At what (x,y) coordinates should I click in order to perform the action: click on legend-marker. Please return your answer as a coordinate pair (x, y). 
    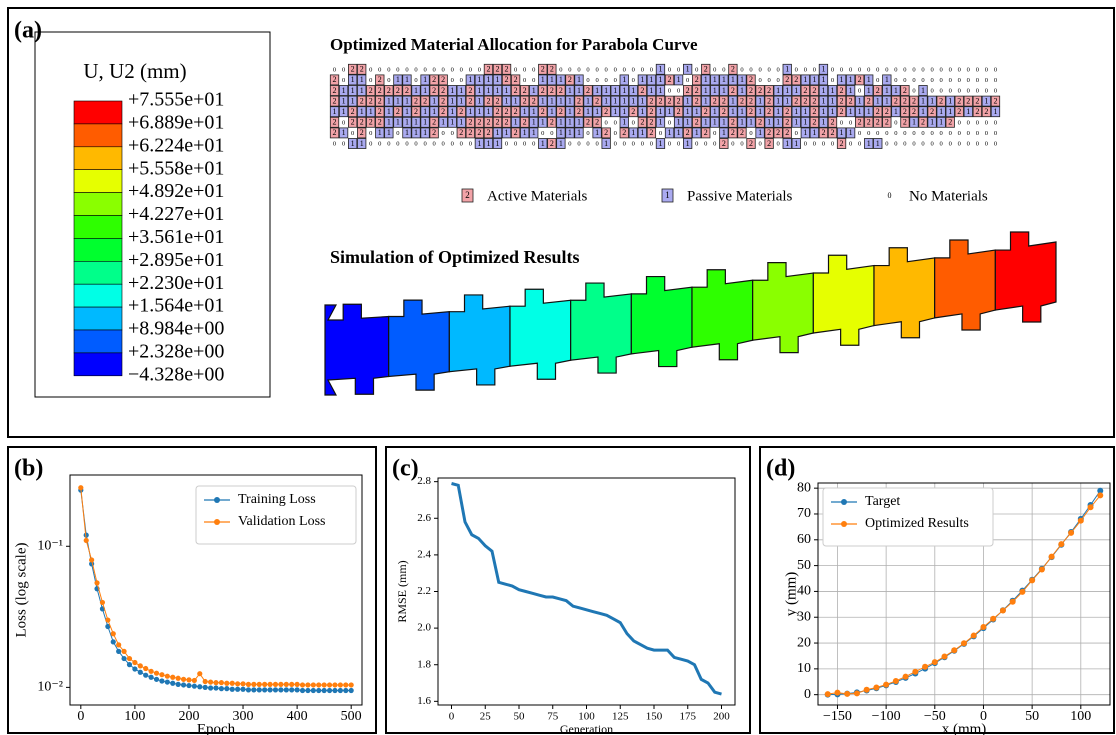
    Looking at the image, I should click on (844, 524).